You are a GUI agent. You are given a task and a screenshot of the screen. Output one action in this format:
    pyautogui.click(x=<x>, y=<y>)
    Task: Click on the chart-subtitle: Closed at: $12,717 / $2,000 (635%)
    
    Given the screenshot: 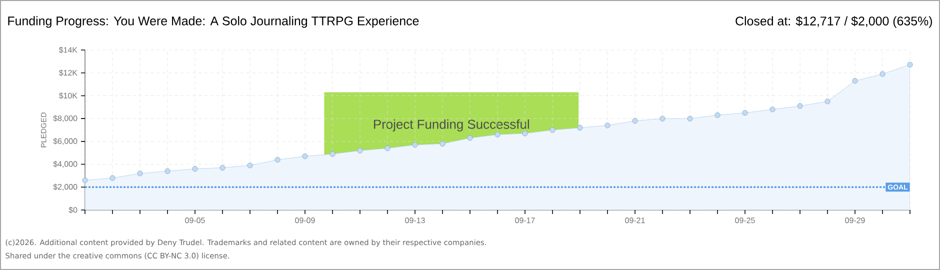 What is the action you would take?
    pyautogui.click(x=834, y=22)
    